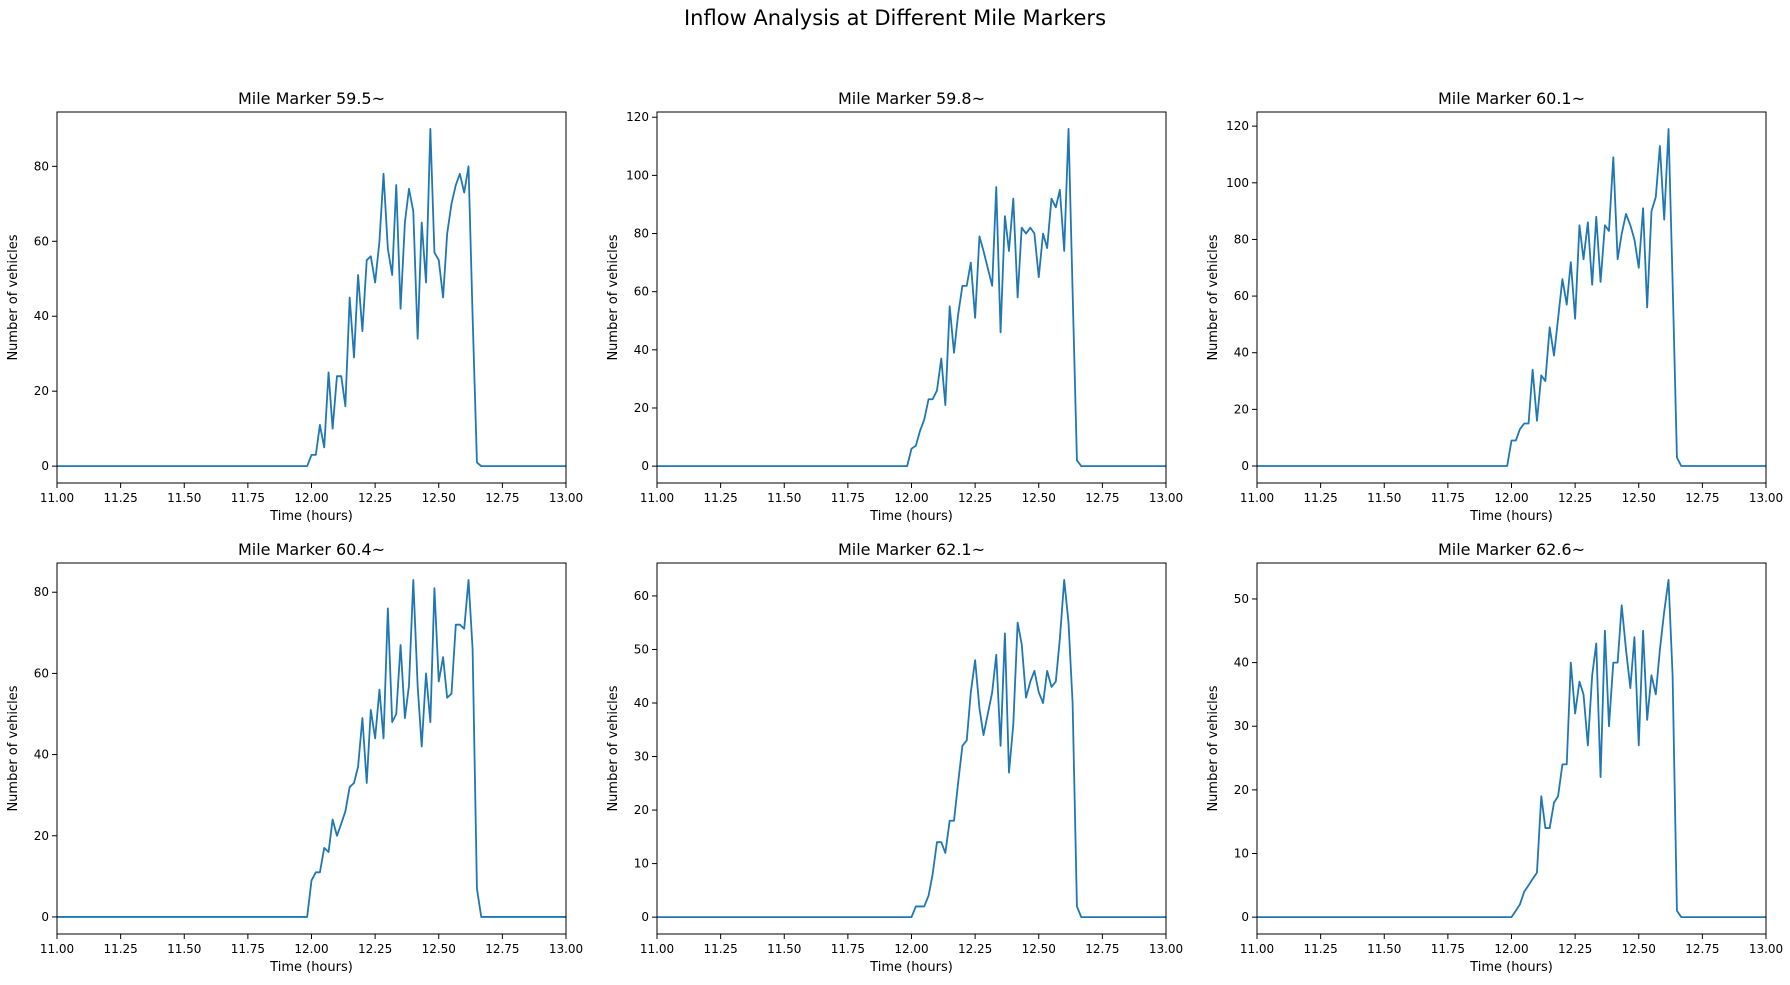 The width and height of the screenshot is (1790, 985). What do you see at coordinates (911, 549) in the screenshot?
I see `subplot-title: Mile Marker 62.1~` at bounding box center [911, 549].